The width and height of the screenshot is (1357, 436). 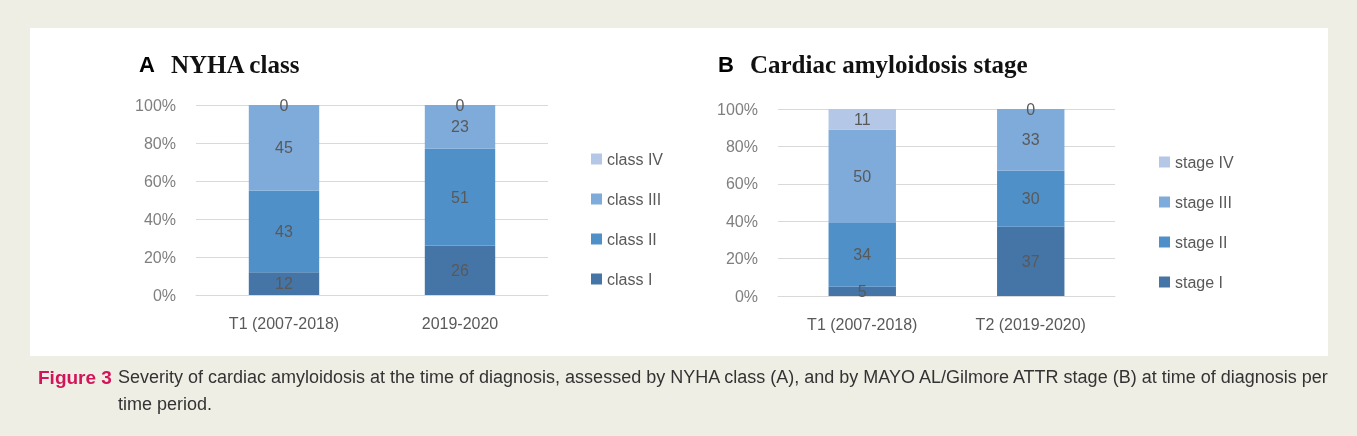 What do you see at coordinates (284, 148) in the screenshot?
I see `data-label: 45` at bounding box center [284, 148].